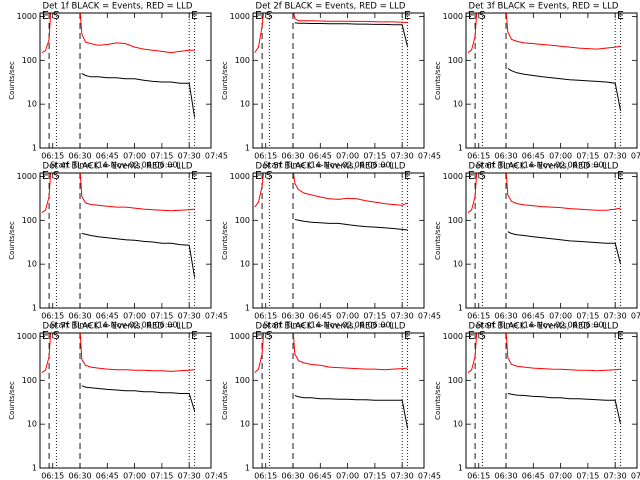 Image resolution: width=640 pixels, height=480 pixels. Describe the element at coordinates (115, 325) in the screenshot. I see `x-axis-label: Start Time (14-Nov-02 06:06:00)` at that location.